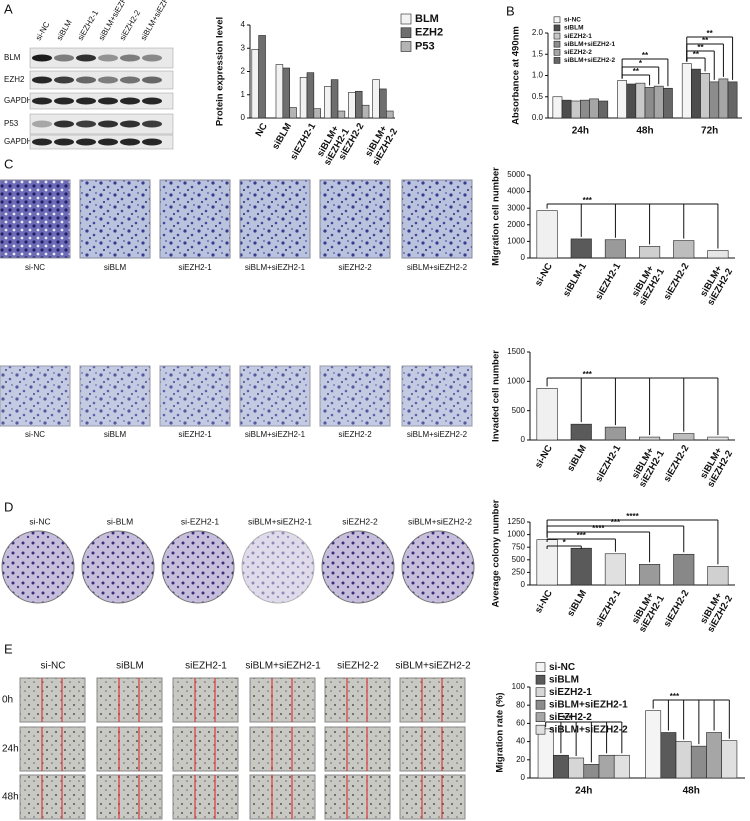 The image size is (750, 821). I want to click on blot-strip, so click(101, 58).